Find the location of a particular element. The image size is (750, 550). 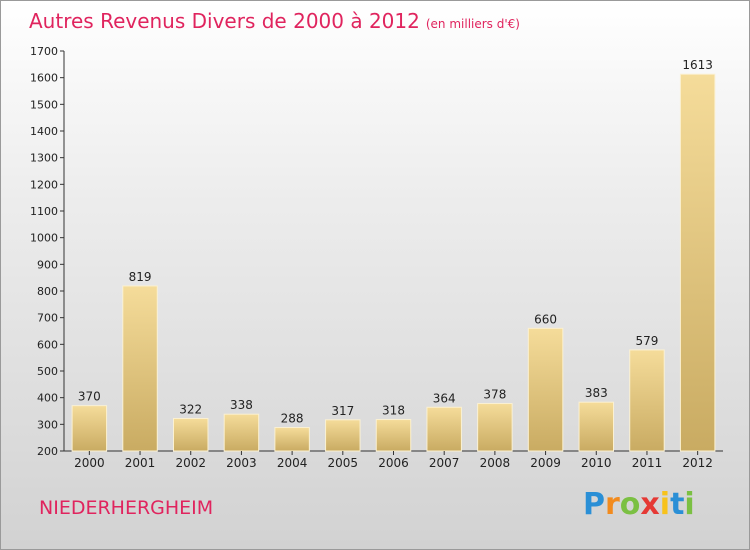

chart-subtitle: (en milliers d'€) is located at coordinates (472, 24).